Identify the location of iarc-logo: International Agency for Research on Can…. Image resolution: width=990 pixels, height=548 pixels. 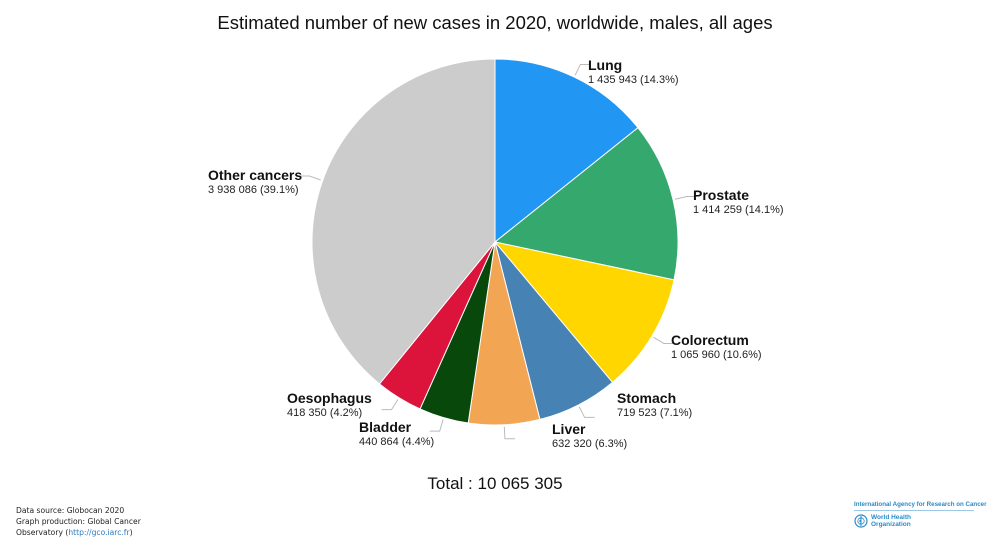
(920, 506).